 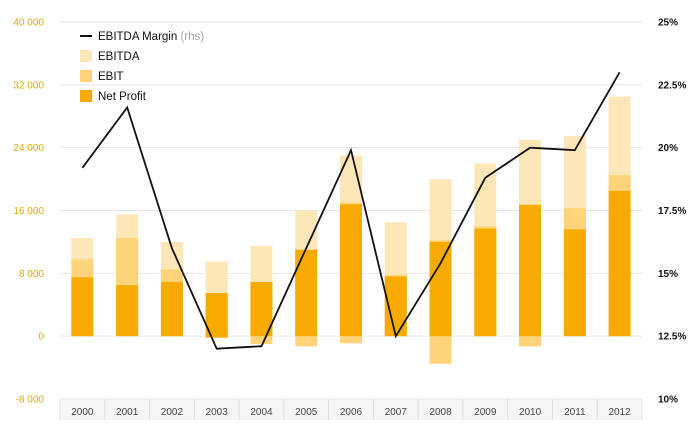 What do you see at coordinates (192, 37) in the screenshot?
I see `legend-label-suffix: (rhs)` at bounding box center [192, 37].